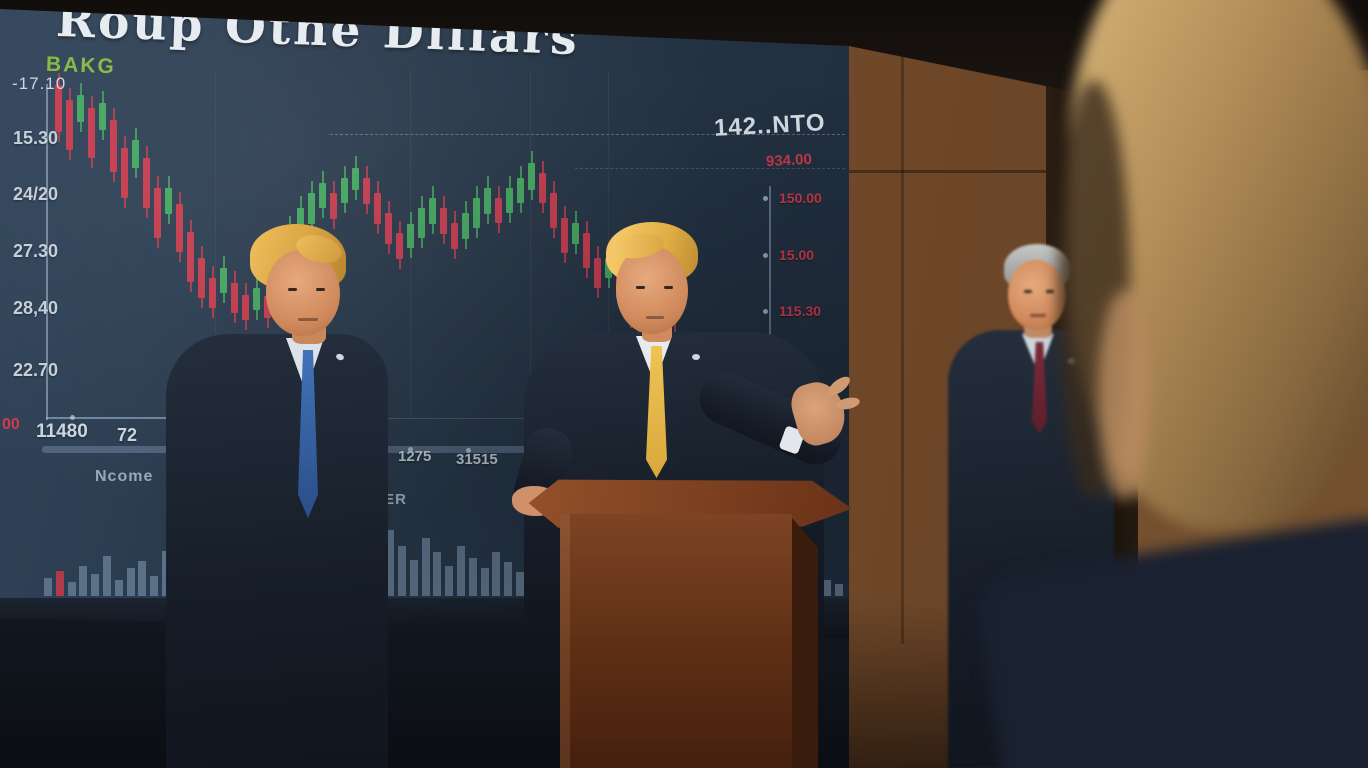 This screenshot has width=1368, height=768. I want to click on change-label: -17.10, so click(39, 84).